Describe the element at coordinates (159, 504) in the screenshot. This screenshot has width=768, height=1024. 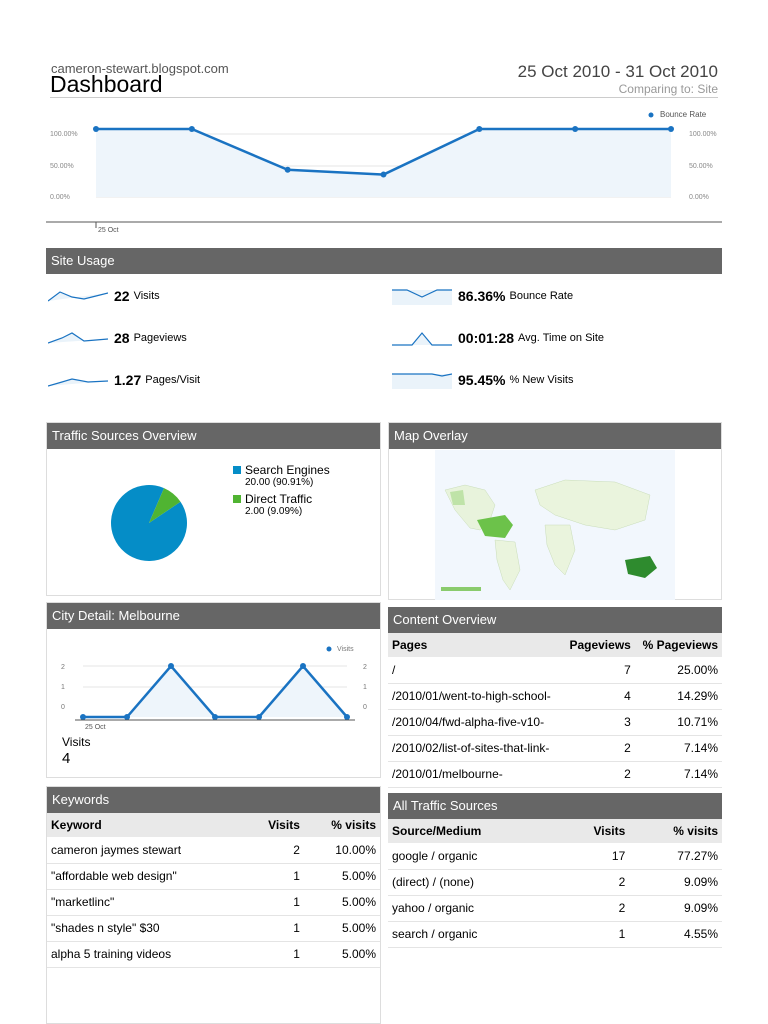
I see `pie-slice-direct` at that location.